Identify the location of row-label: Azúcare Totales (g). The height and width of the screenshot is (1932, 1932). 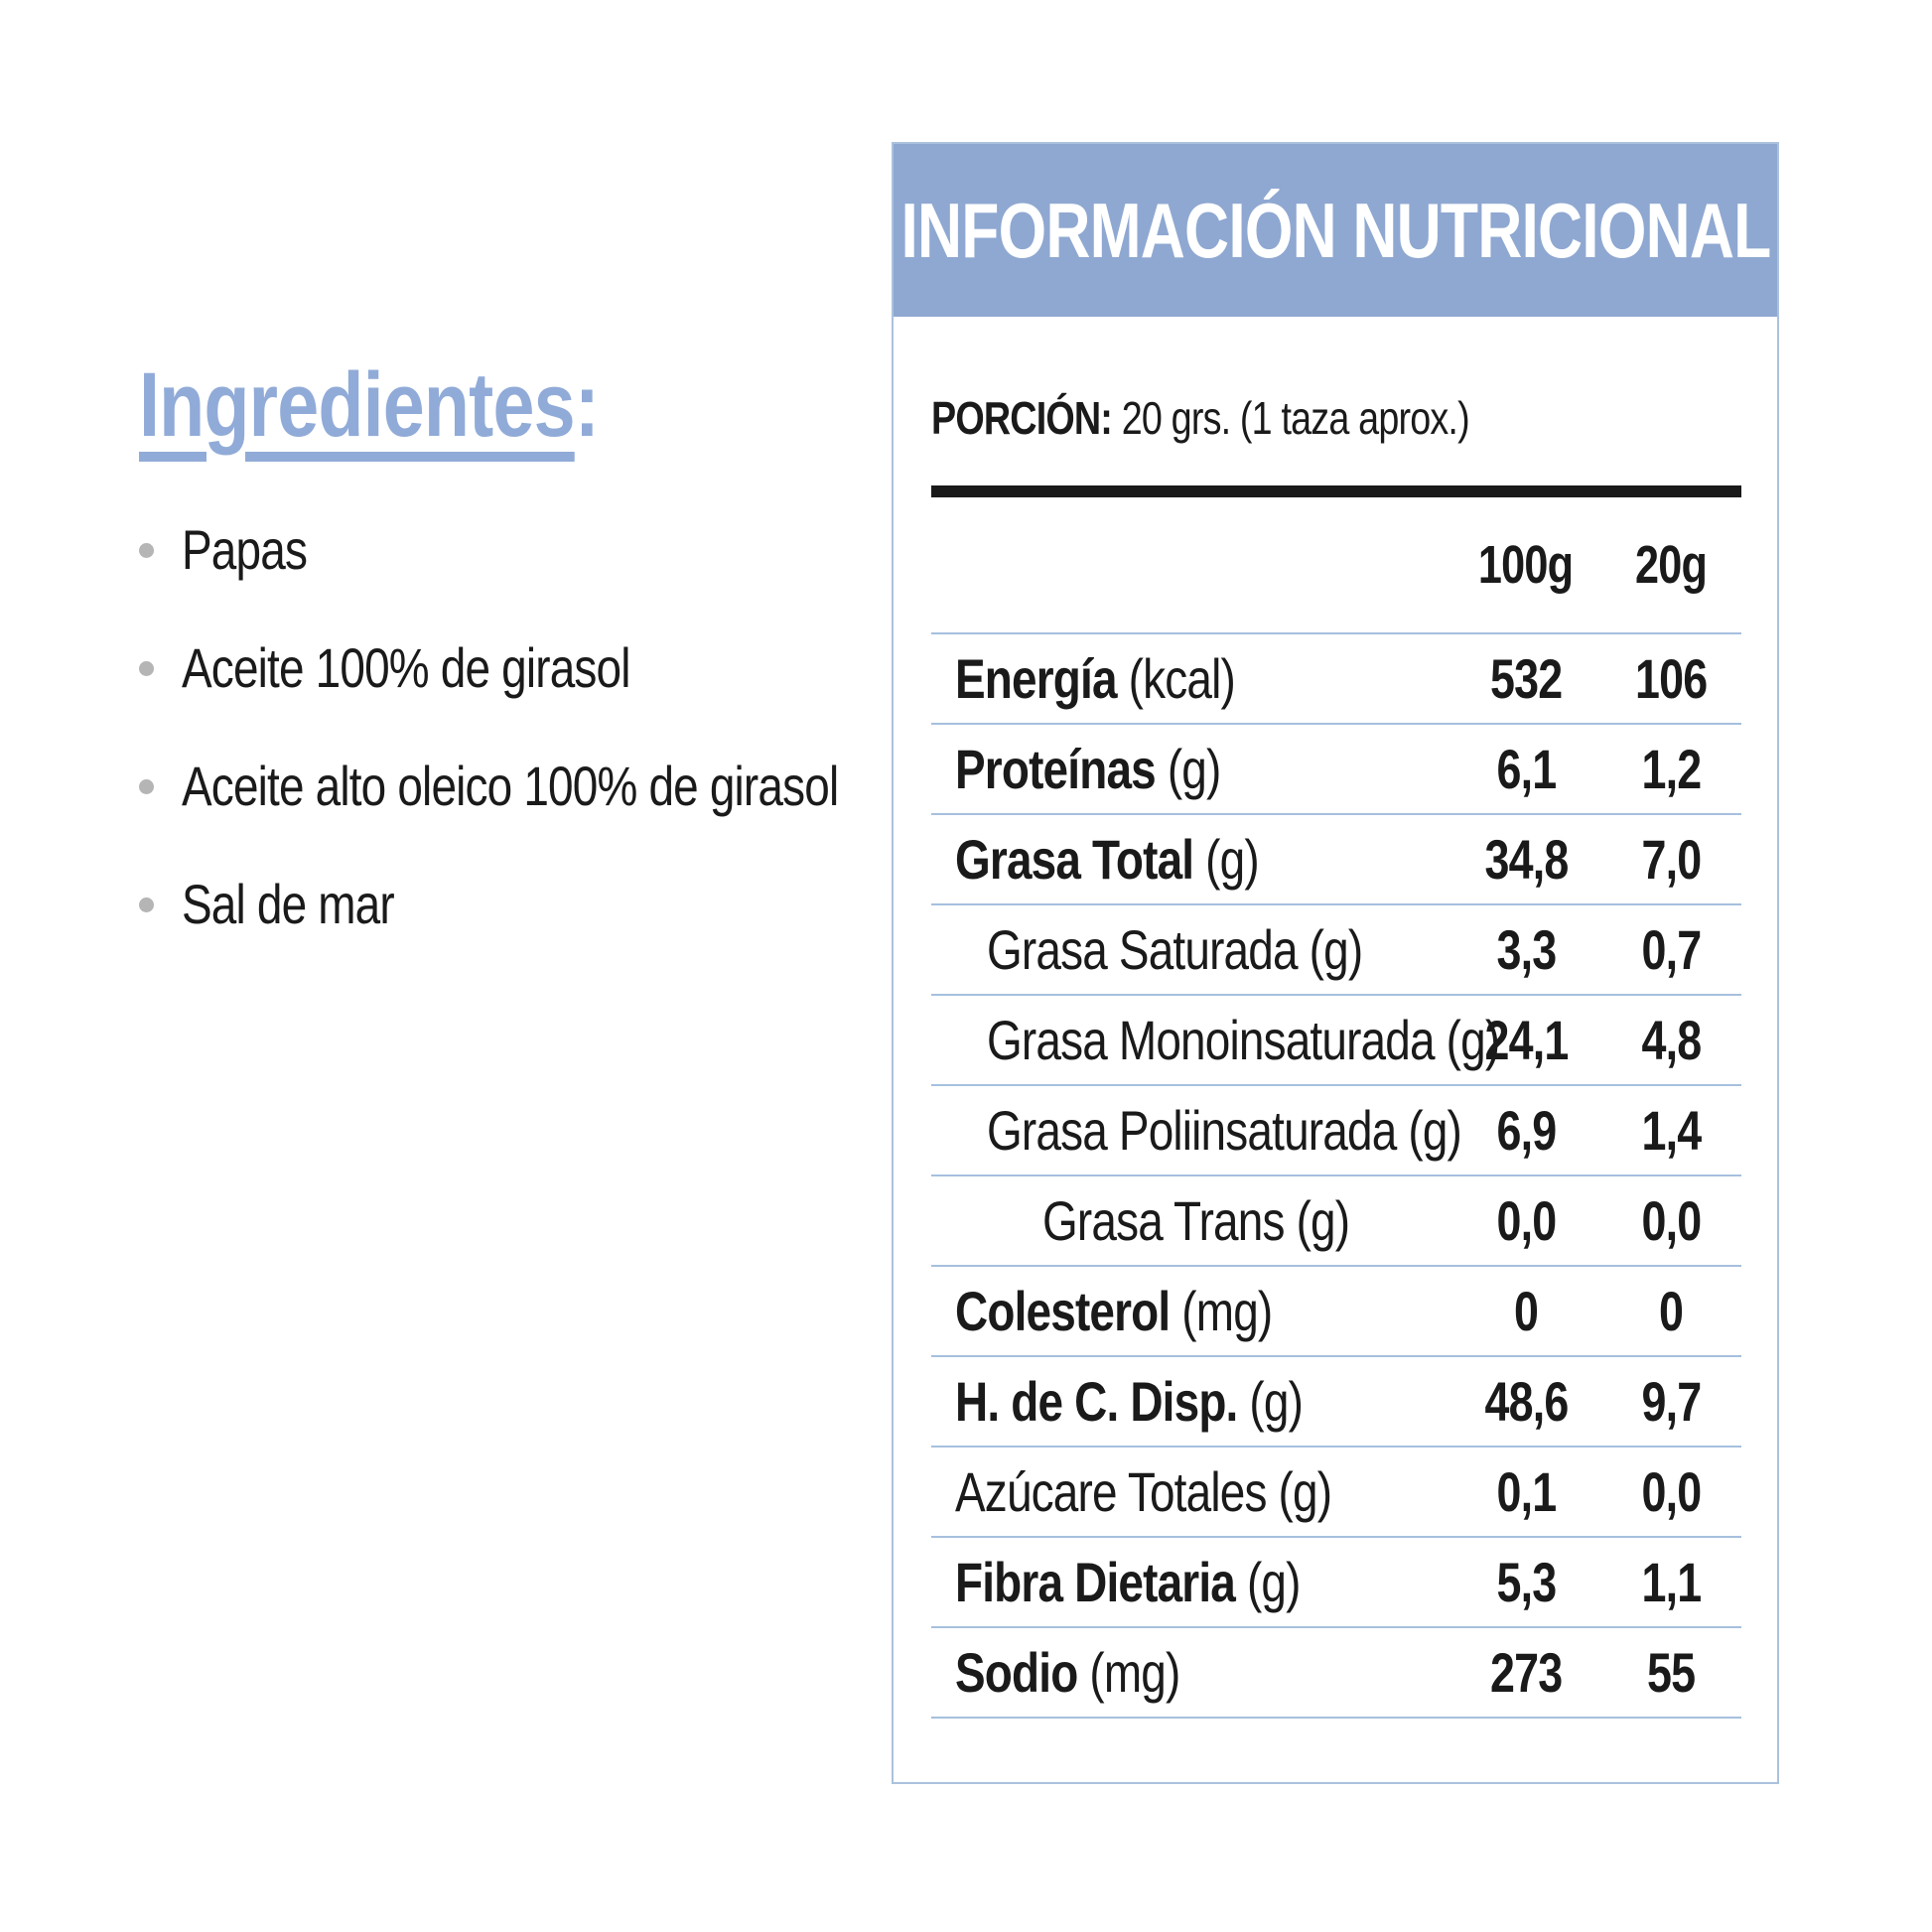
(1191, 1491).